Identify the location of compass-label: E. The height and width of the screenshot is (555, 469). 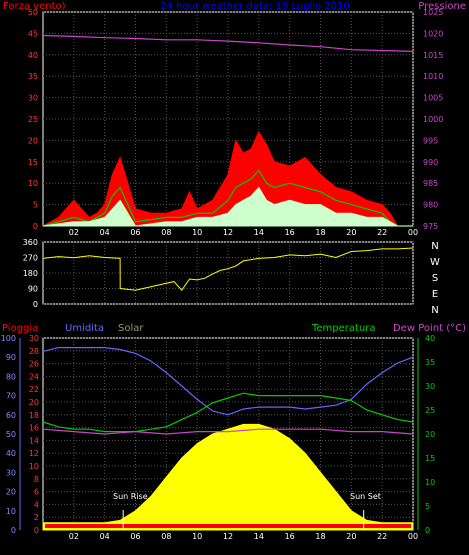
(435, 294).